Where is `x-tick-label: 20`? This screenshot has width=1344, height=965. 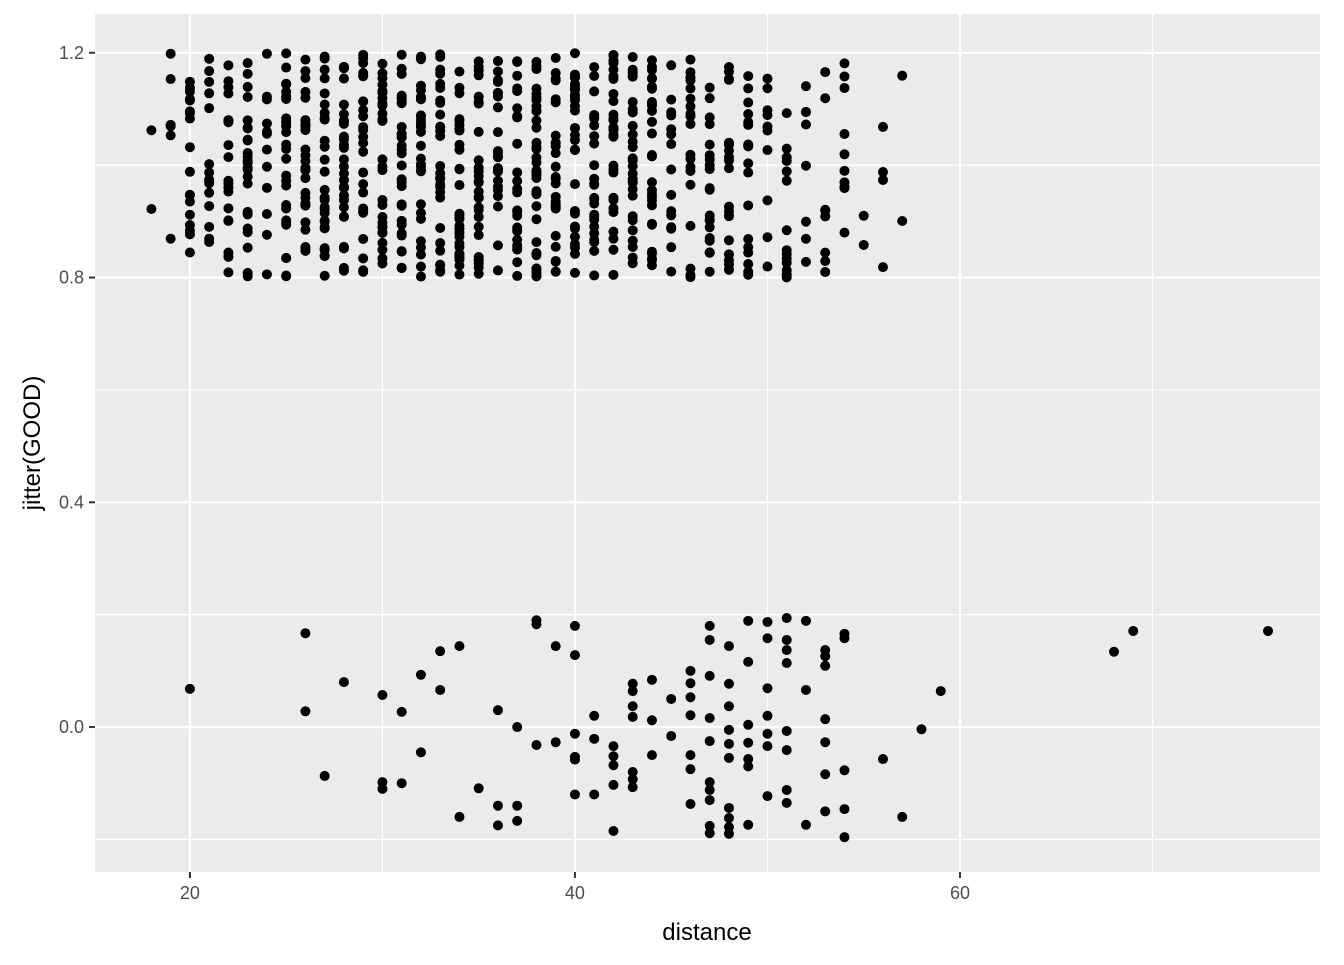
x-tick-label: 20 is located at coordinates (190, 893).